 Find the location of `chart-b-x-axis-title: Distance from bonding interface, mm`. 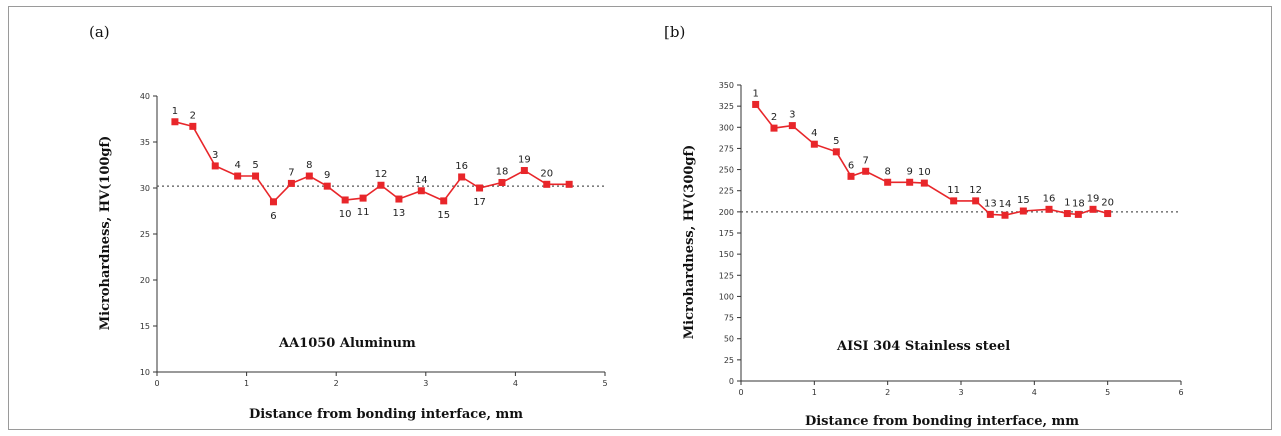

chart-b-x-axis-title: Distance from bonding interface, mm is located at coordinates (942, 421).